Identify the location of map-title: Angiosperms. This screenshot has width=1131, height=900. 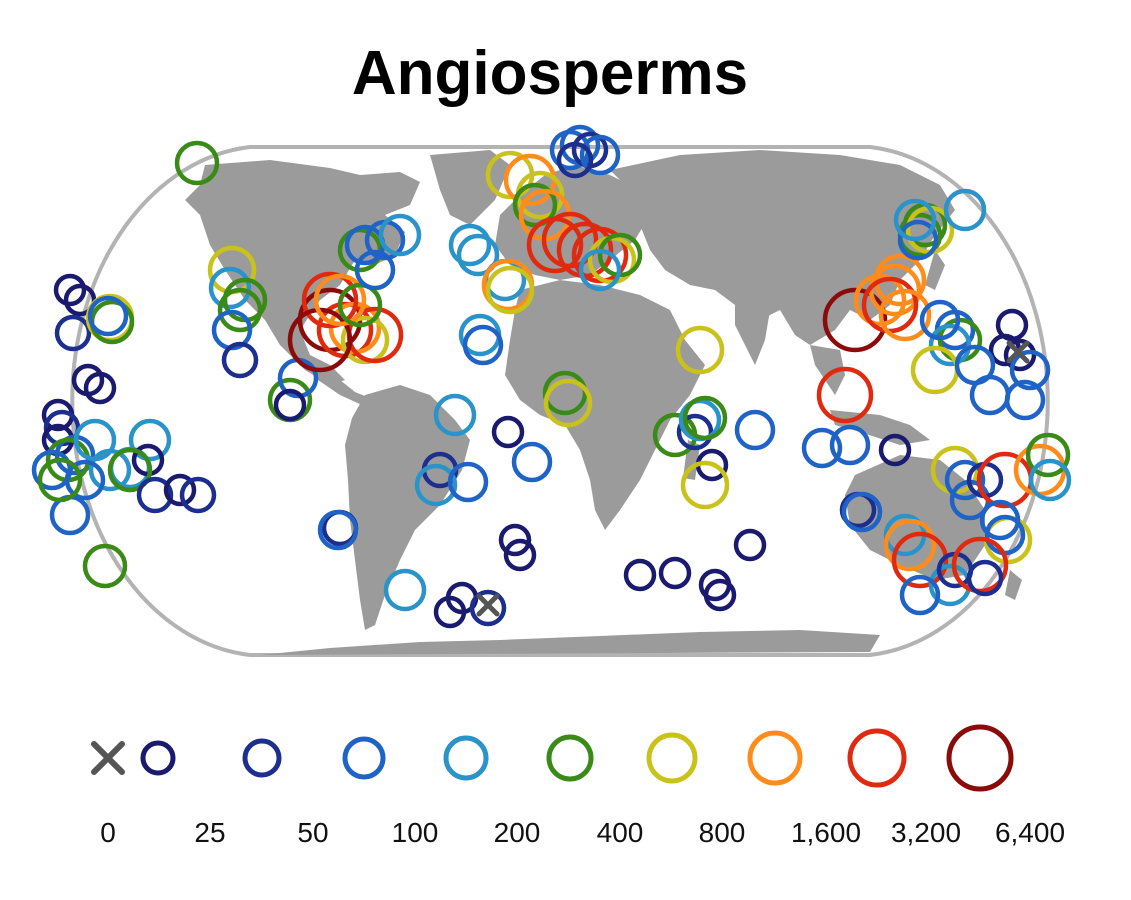
(550, 73).